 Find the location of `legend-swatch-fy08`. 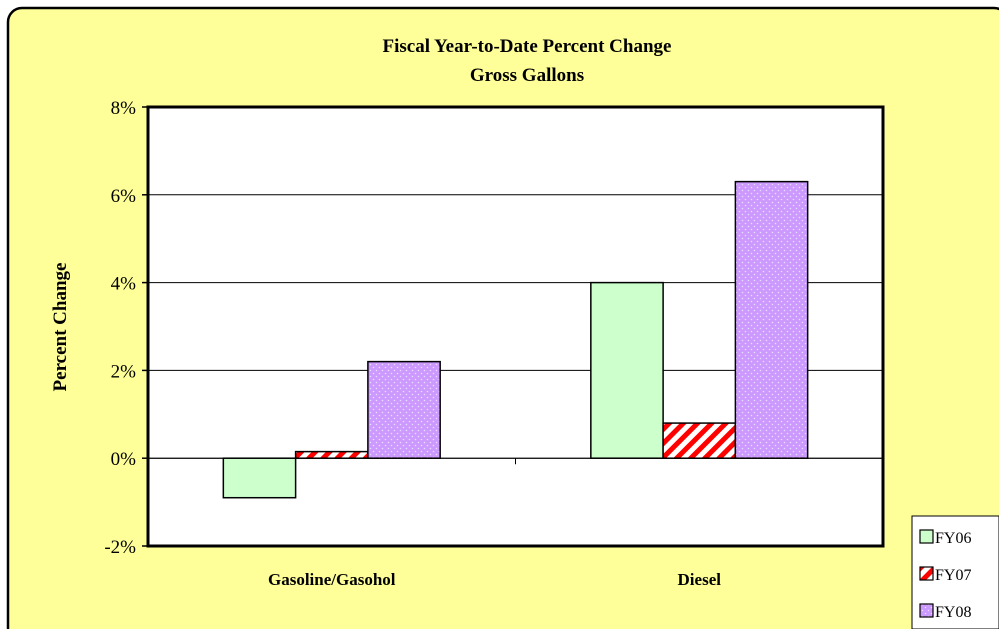

legend-swatch-fy08 is located at coordinates (926, 610).